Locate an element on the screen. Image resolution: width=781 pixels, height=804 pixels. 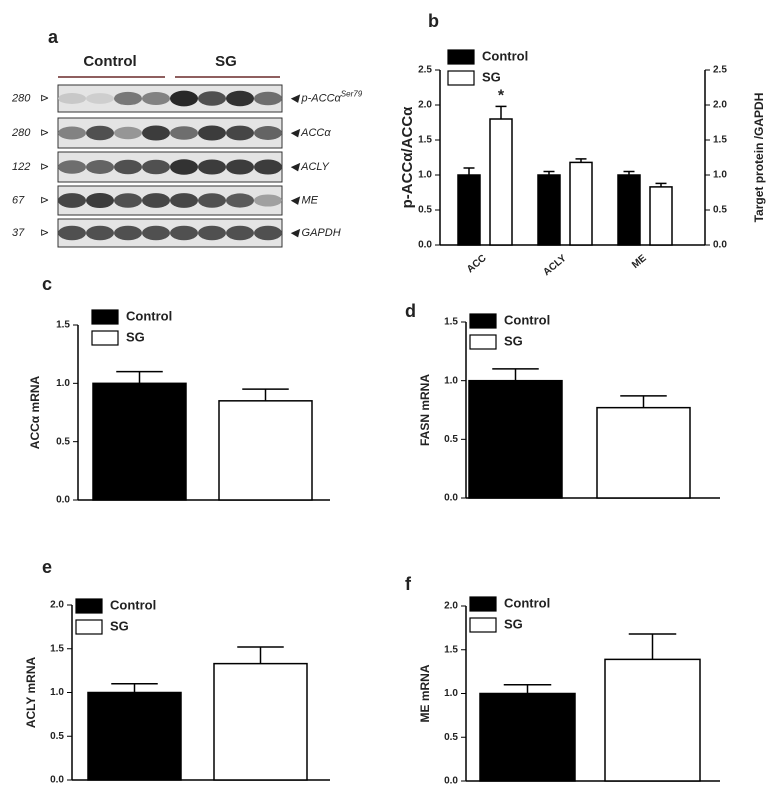
group-label: SG is located at coordinates (226, 61).